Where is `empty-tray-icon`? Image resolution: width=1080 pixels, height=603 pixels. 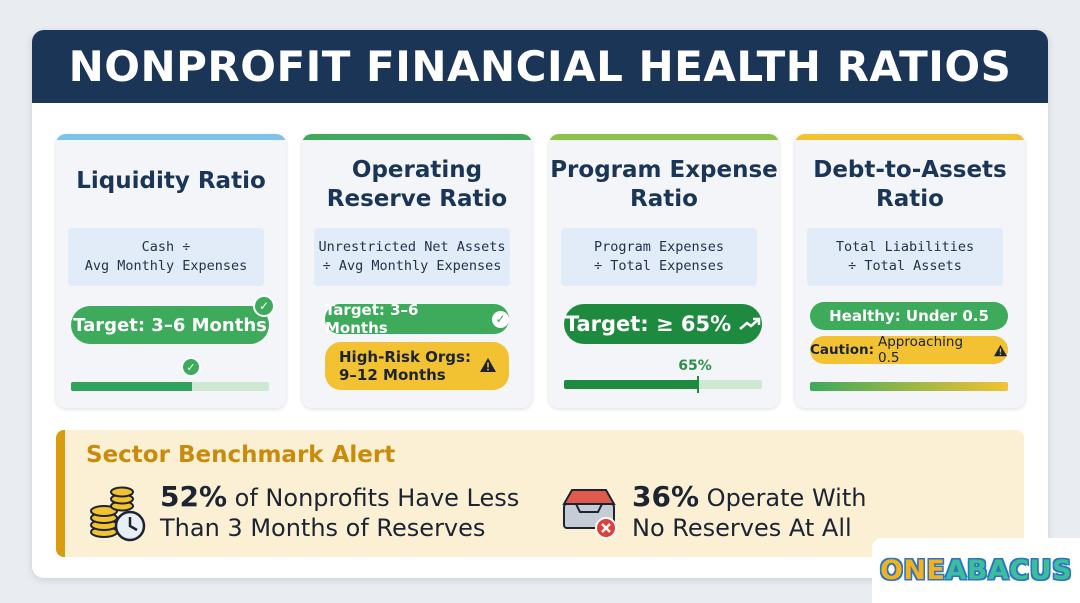
empty-tray-icon is located at coordinates (589, 514).